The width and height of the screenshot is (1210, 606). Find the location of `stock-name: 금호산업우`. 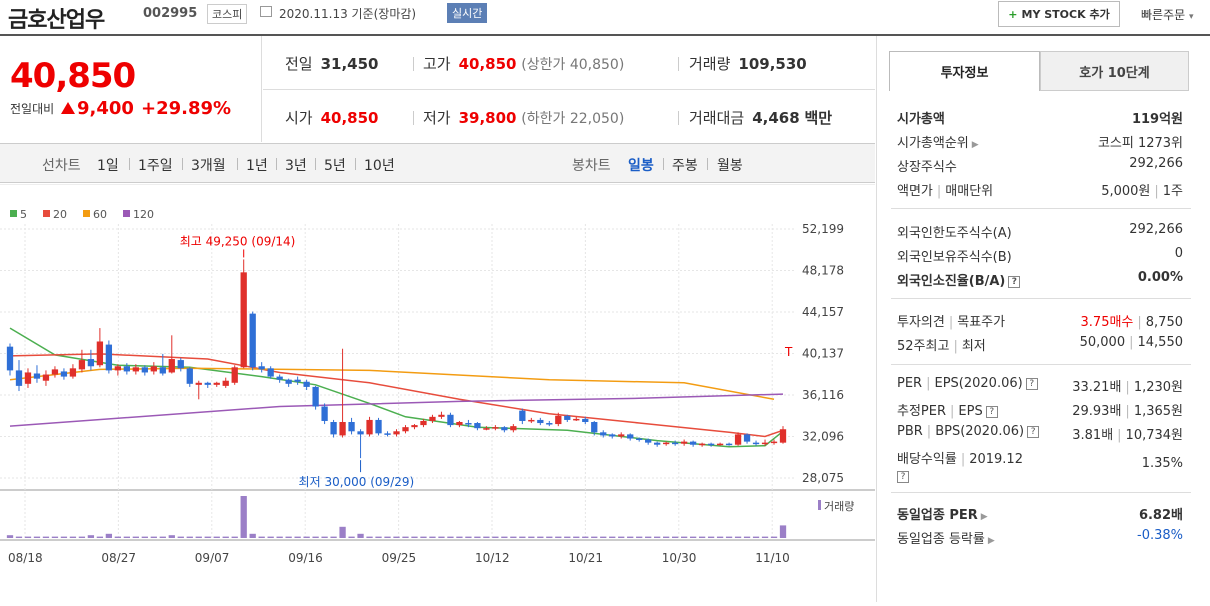

stock-name: 금호산업우 is located at coordinates (56, 20).